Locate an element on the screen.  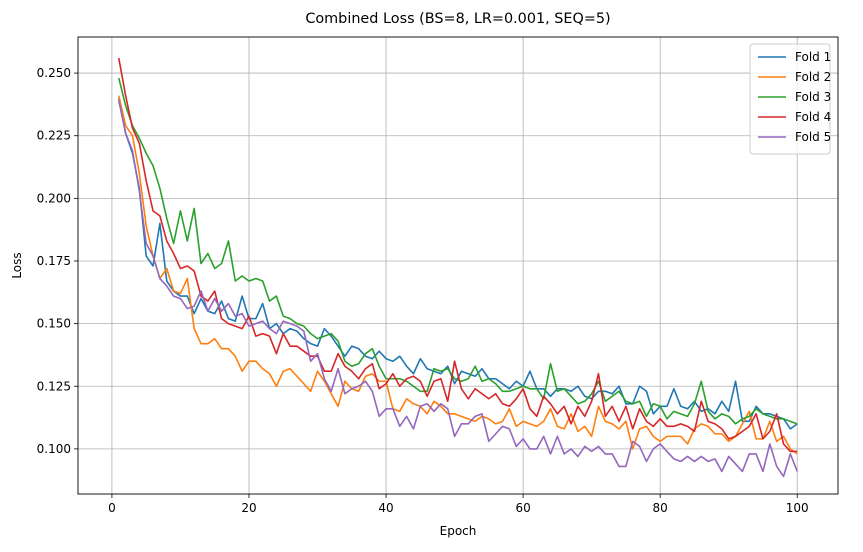
y-axis-label: Loss is located at coordinates (17, 265).